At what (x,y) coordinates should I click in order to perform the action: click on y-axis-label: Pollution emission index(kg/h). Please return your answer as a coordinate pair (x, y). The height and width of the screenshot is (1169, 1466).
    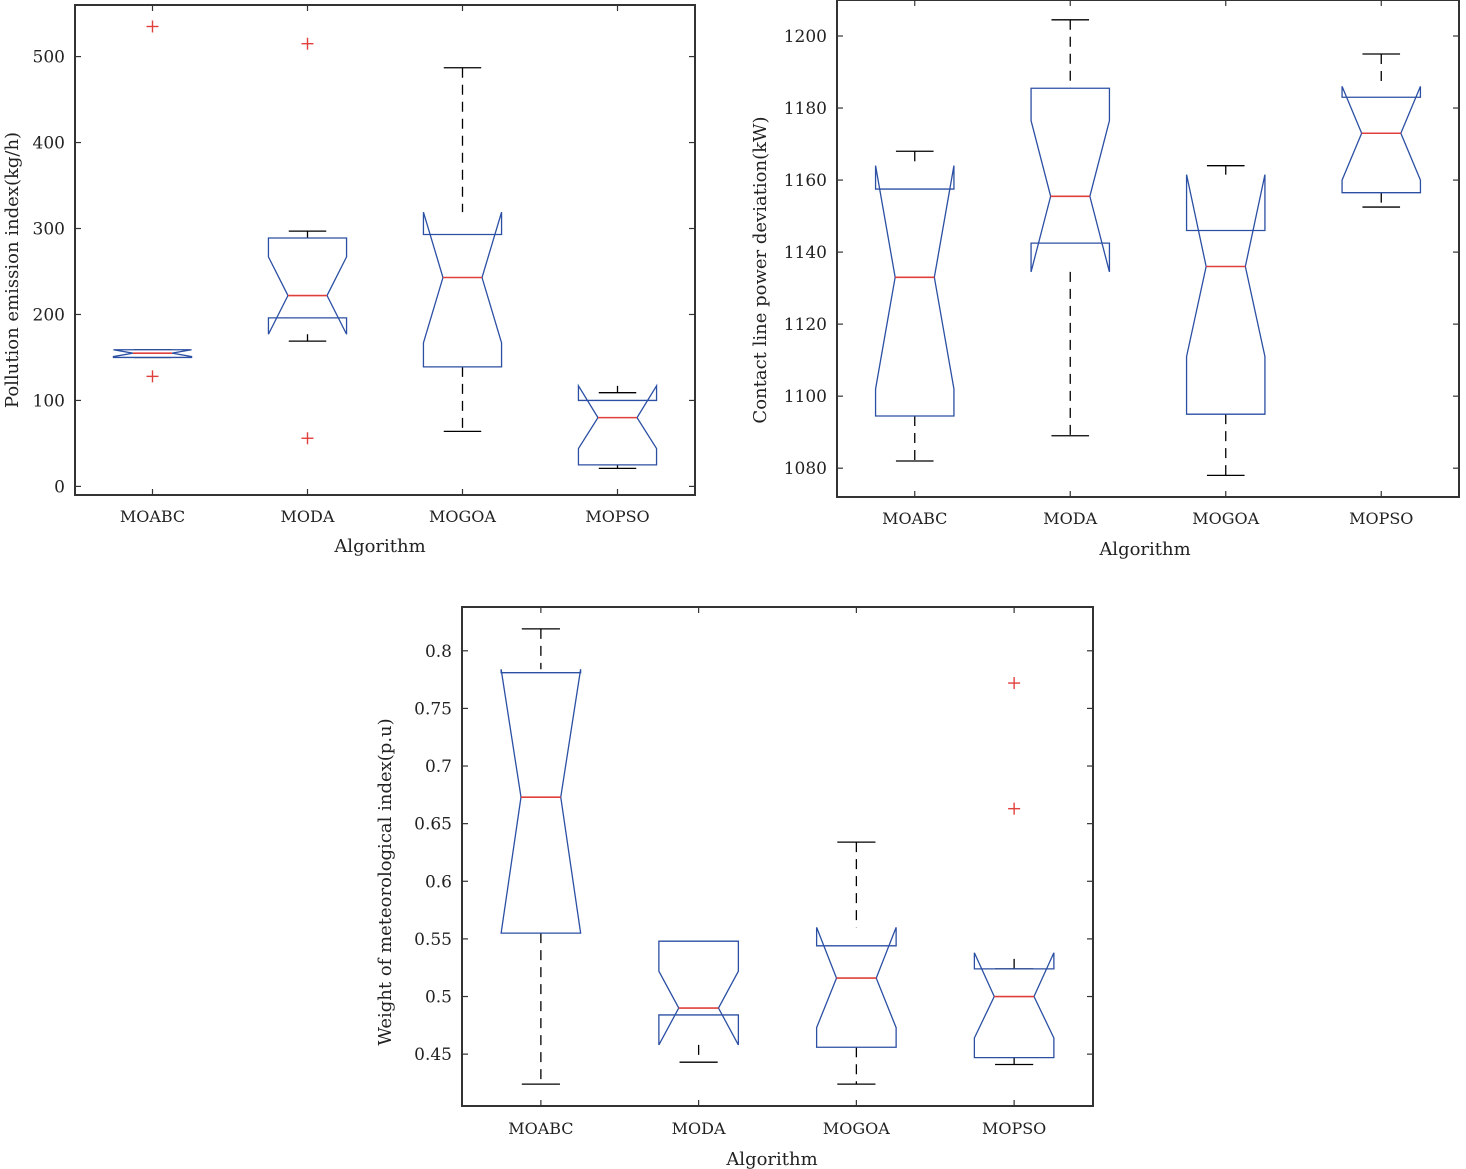
    Looking at the image, I should click on (12, 270).